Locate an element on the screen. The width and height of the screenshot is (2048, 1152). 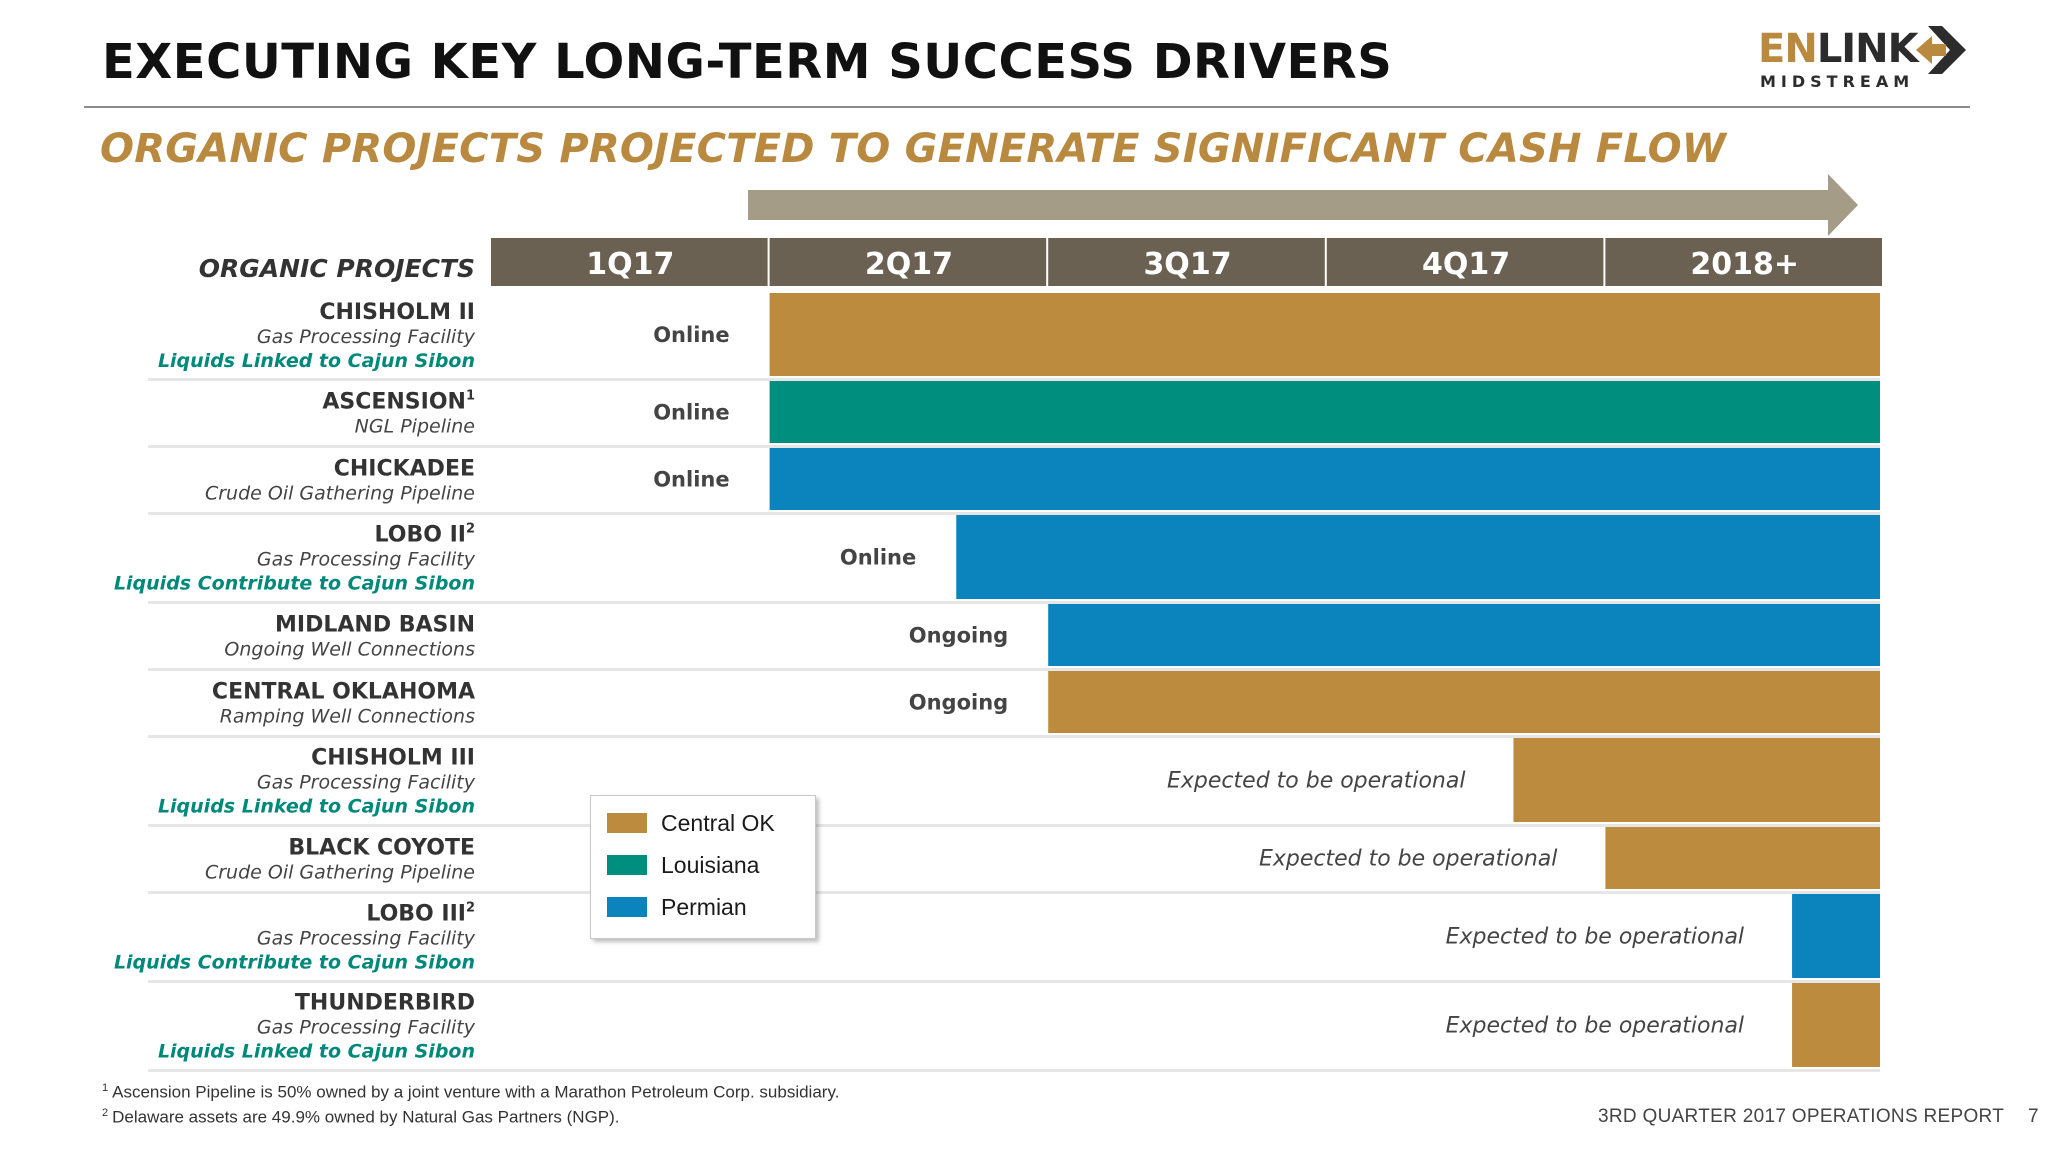
enlink-logo: ENLINK MIDSTREAM is located at coordinates (1864, 57).